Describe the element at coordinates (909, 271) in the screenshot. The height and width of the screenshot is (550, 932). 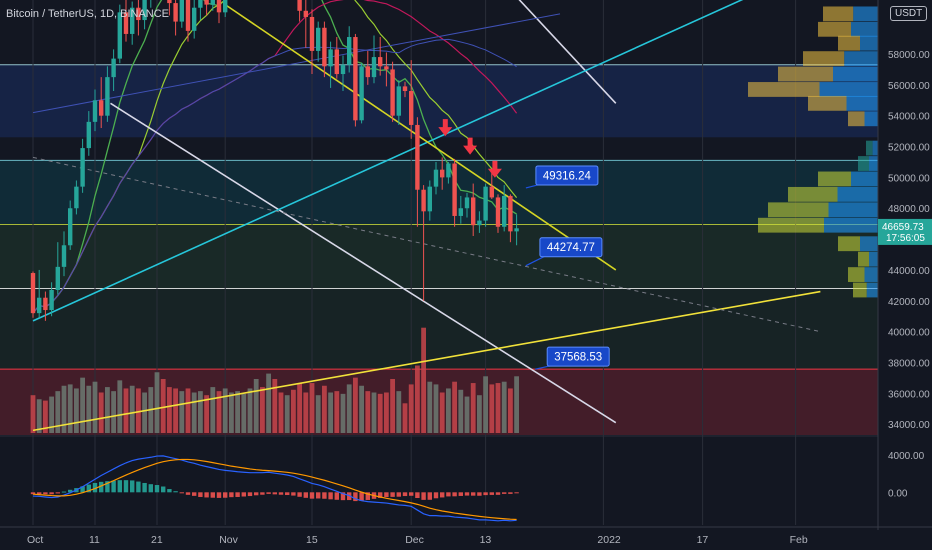
I see `price-tick-label: 44000.00` at that location.